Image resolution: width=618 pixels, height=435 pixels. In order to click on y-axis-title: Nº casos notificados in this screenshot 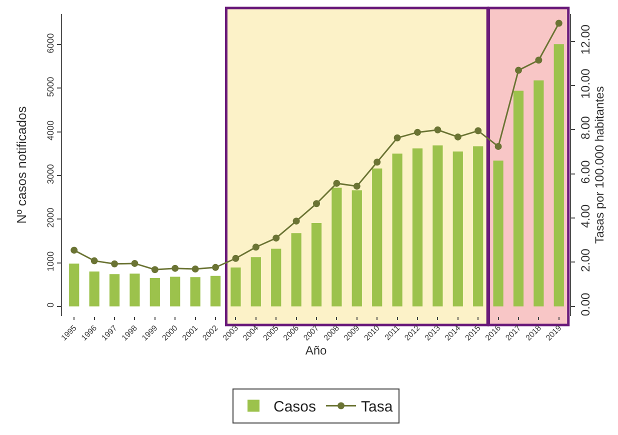, I will do `click(21, 165)`.